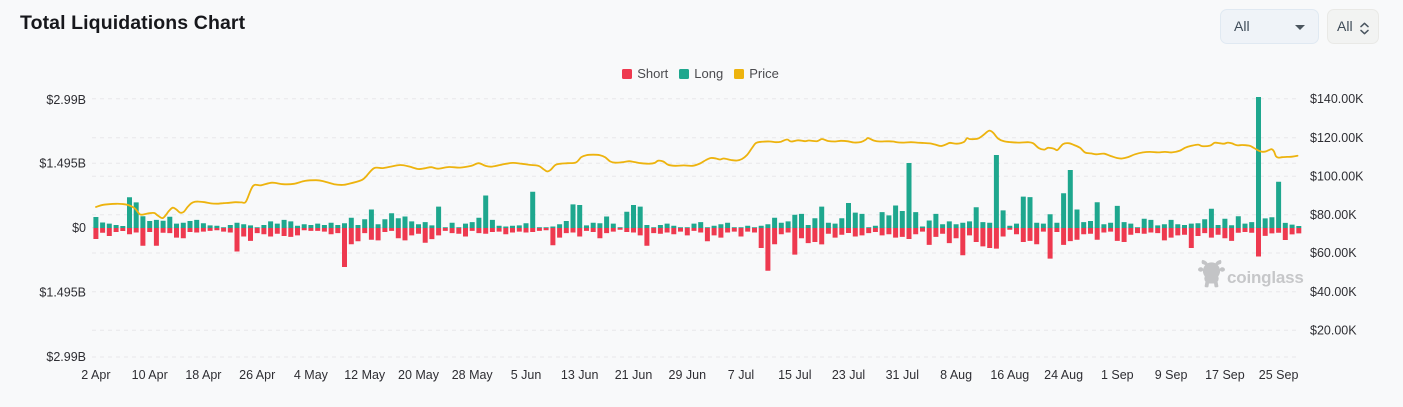 The height and width of the screenshot is (407, 1403). Describe the element at coordinates (95, 375) in the screenshot. I see `svg-text: 2 Apr` at that location.